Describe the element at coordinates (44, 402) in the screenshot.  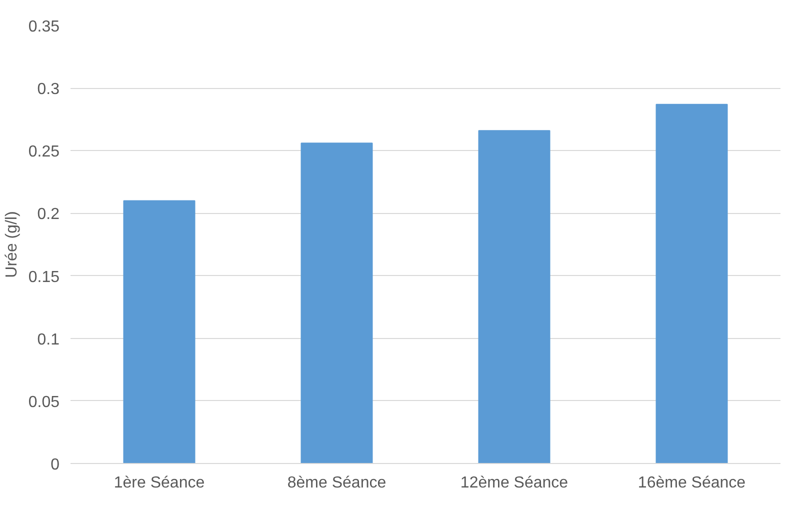
I see `y-tick-label: 0.05` at that location.